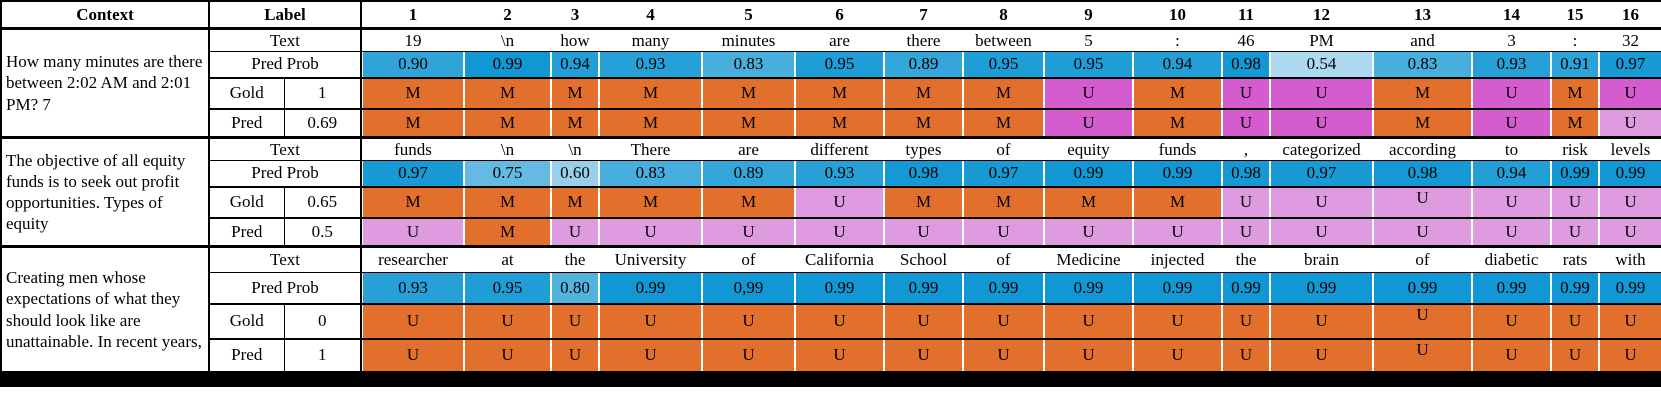  I want to click on table-row: Pred 0.5 U M U U U U U U U U U U U U U U, so click(831, 232).